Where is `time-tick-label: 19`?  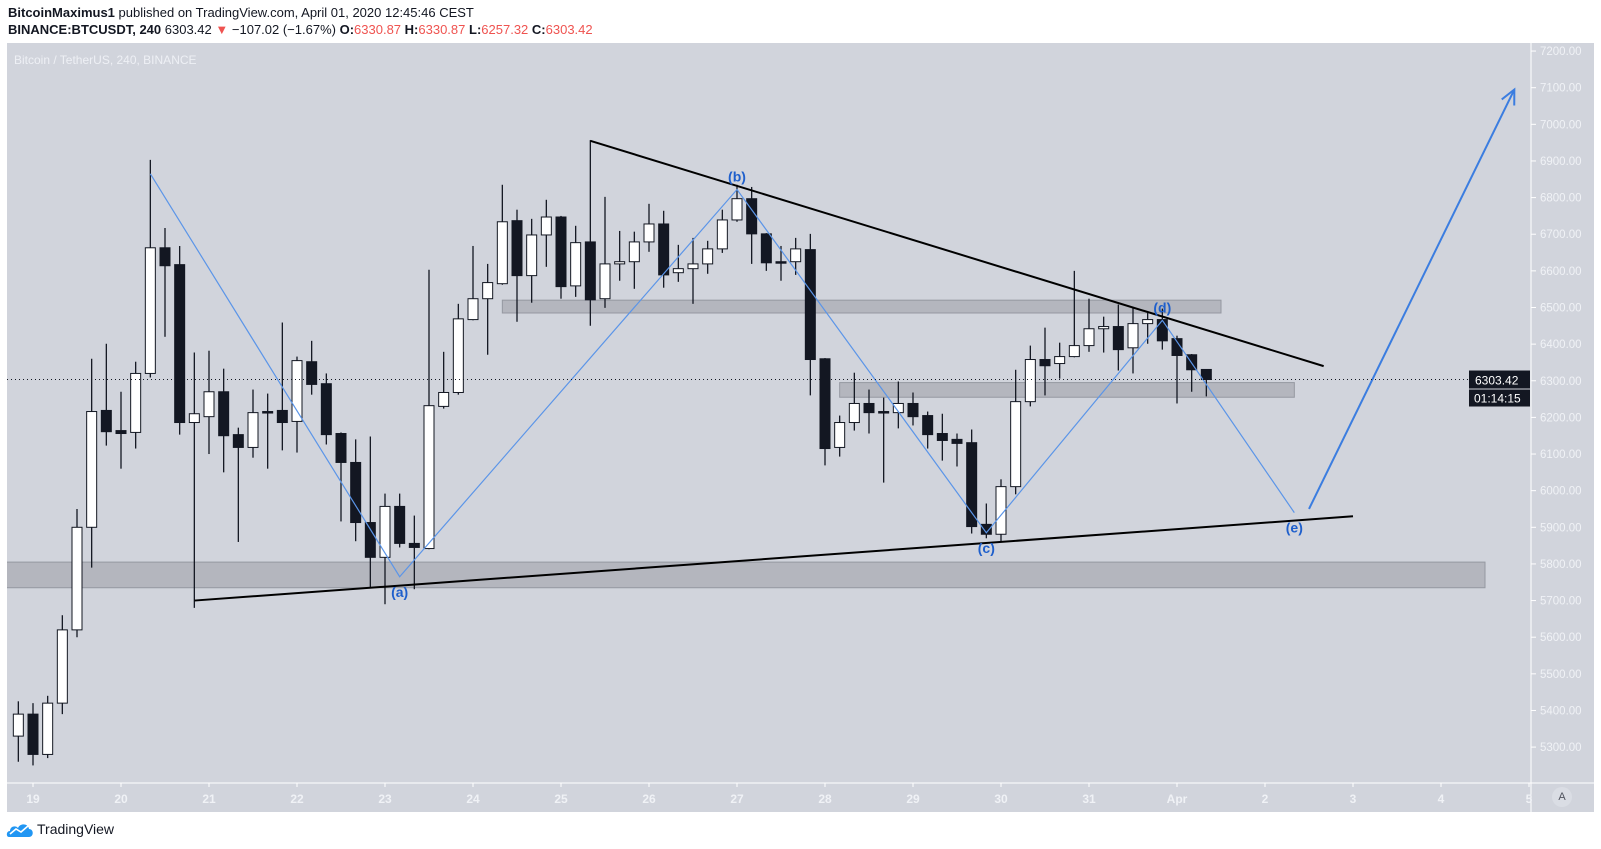
time-tick-label: 19 is located at coordinates (33, 799).